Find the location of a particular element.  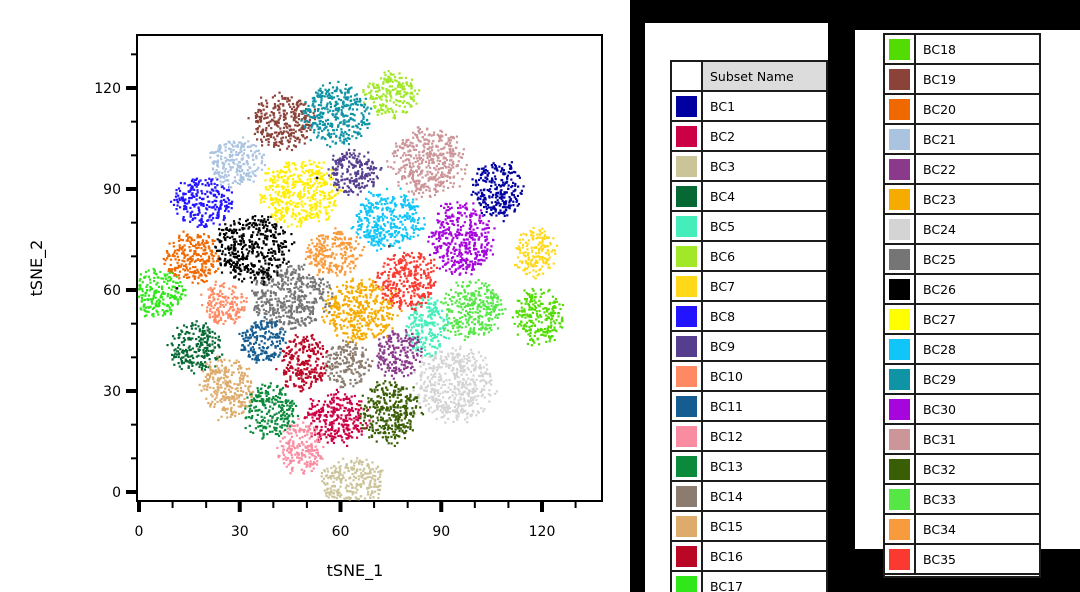

legend-row: BC13 is located at coordinates (749, 467).